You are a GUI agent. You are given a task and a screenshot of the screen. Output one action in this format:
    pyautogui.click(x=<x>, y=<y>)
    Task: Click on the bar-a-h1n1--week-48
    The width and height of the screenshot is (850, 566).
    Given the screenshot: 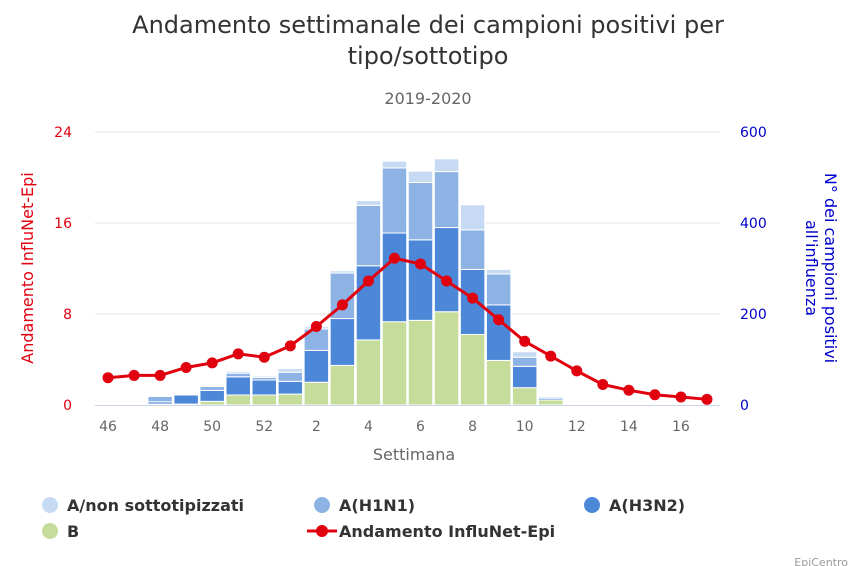 What is the action you would take?
    pyautogui.click(x=160, y=399)
    